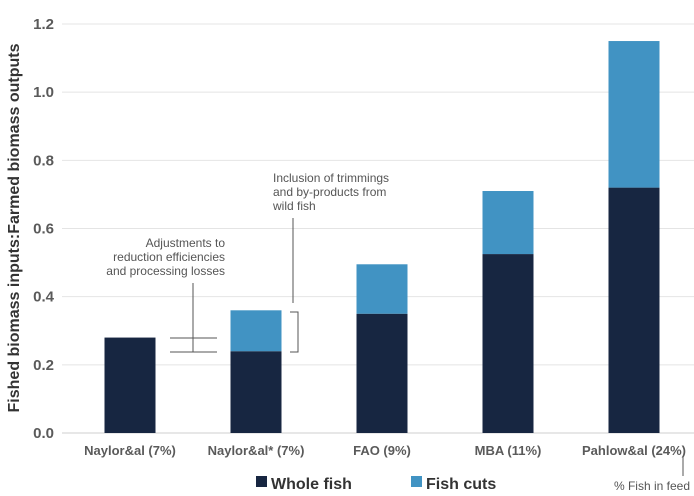 This screenshot has height=496, width=694. I want to click on y-tick-label: 1.0, so click(43, 92).